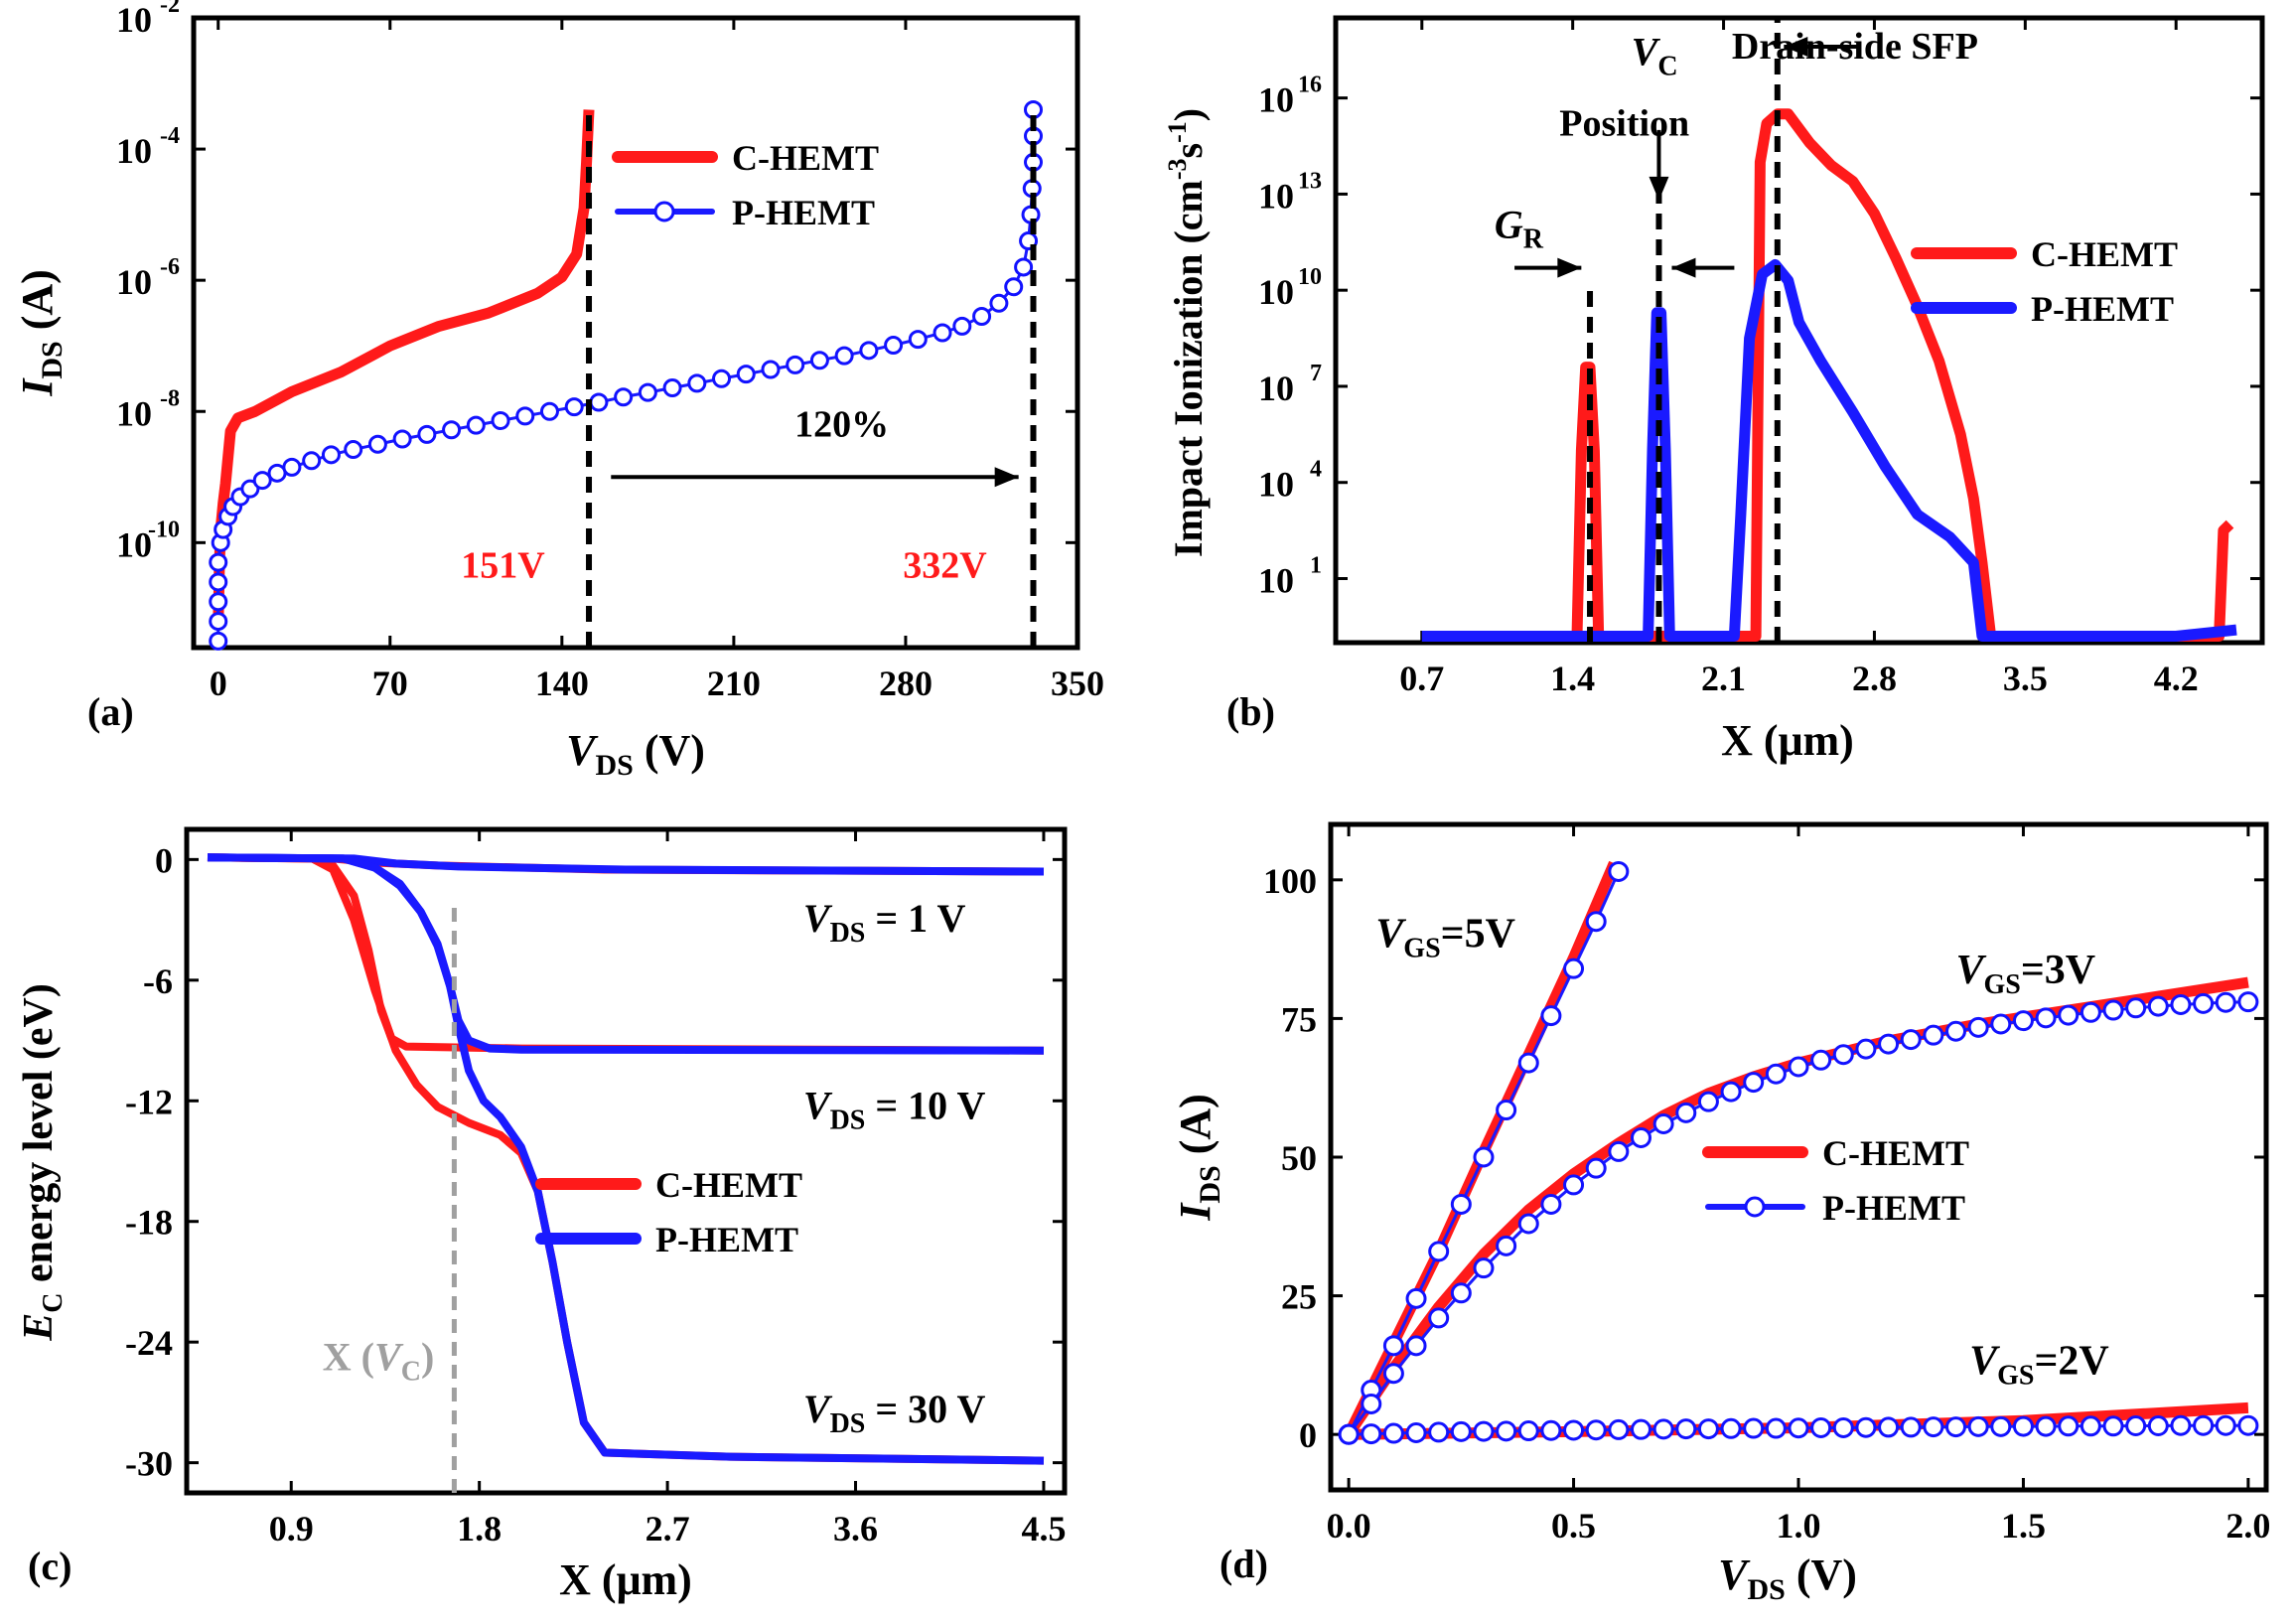  Describe the element at coordinates (925, 1409) in the screenshot. I see `annotation-end: = 30 V` at that location.